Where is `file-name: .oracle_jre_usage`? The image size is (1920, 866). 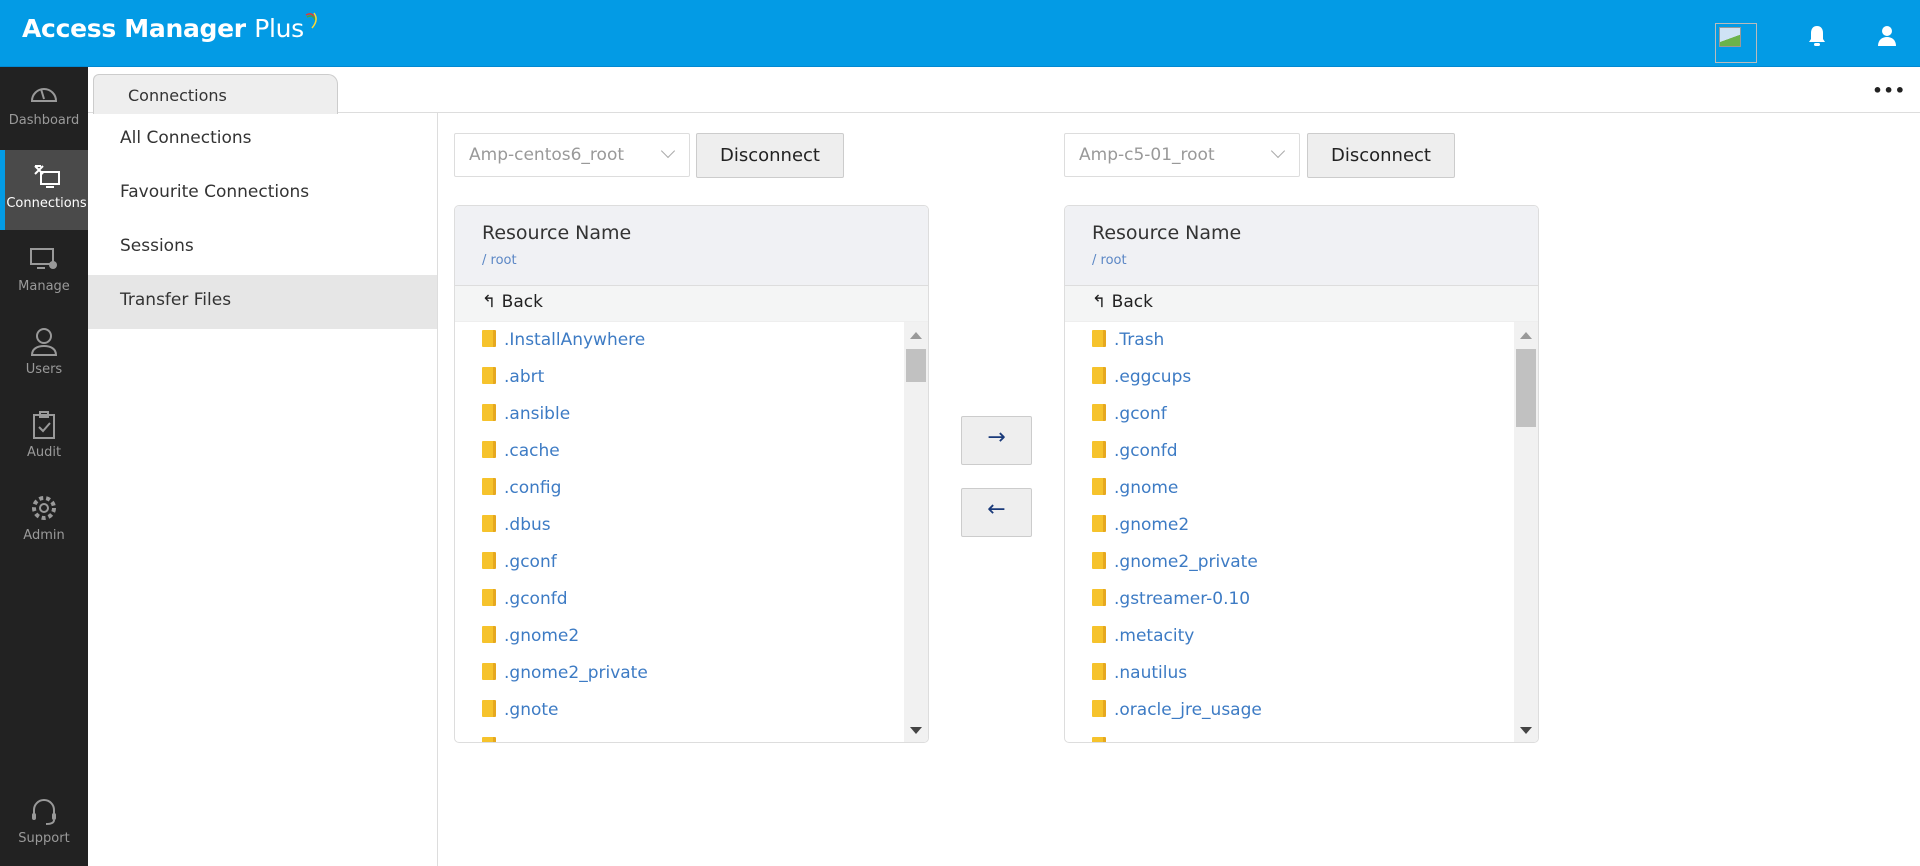
file-name: .oracle_jre_usage is located at coordinates (1188, 710).